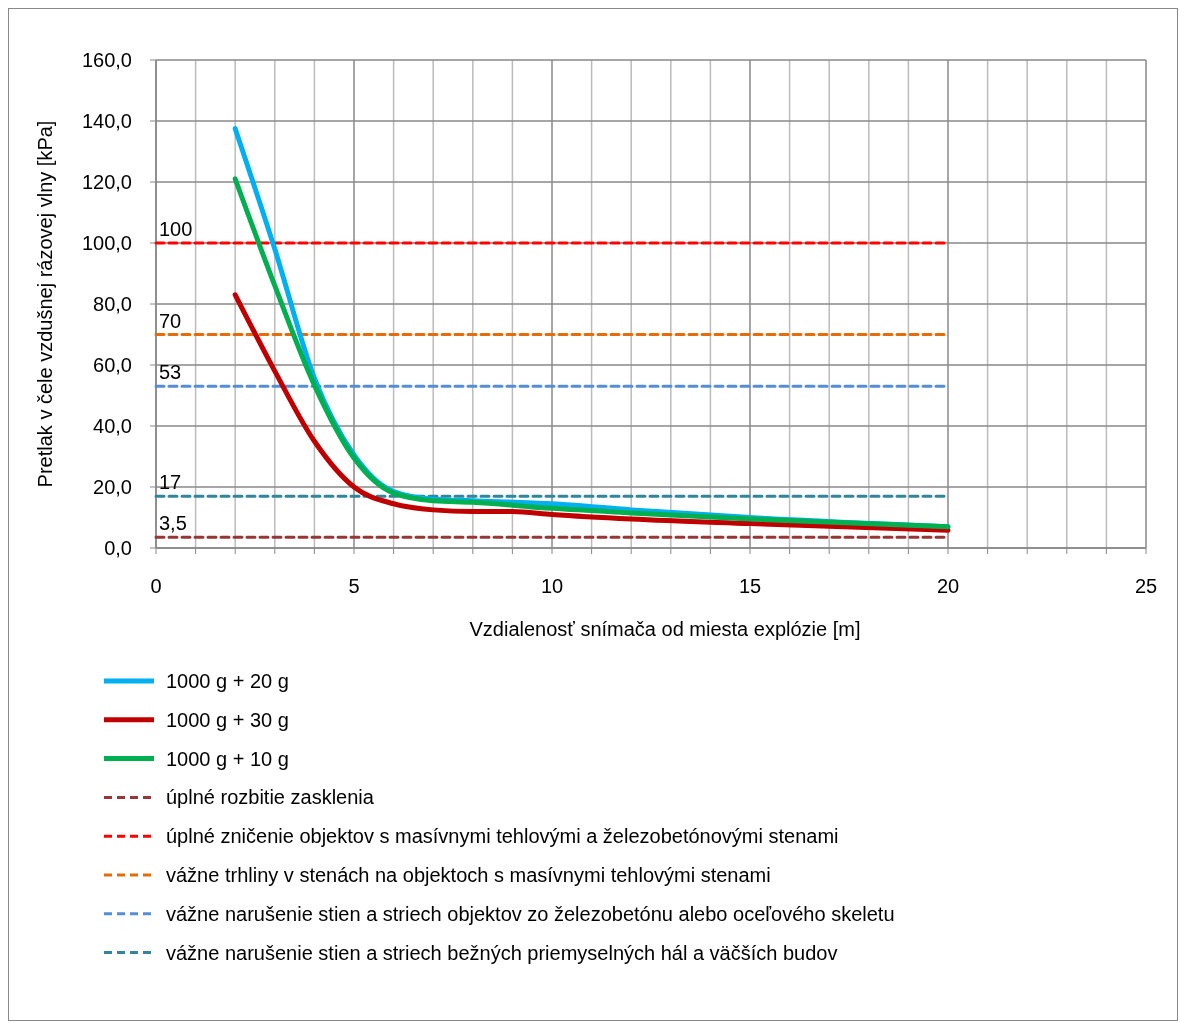 This screenshot has width=1180, height=1023. What do you see at coordinates (170, 482) in the screenshot?
I see `annotation: 17` at bounding box center [170, 482].